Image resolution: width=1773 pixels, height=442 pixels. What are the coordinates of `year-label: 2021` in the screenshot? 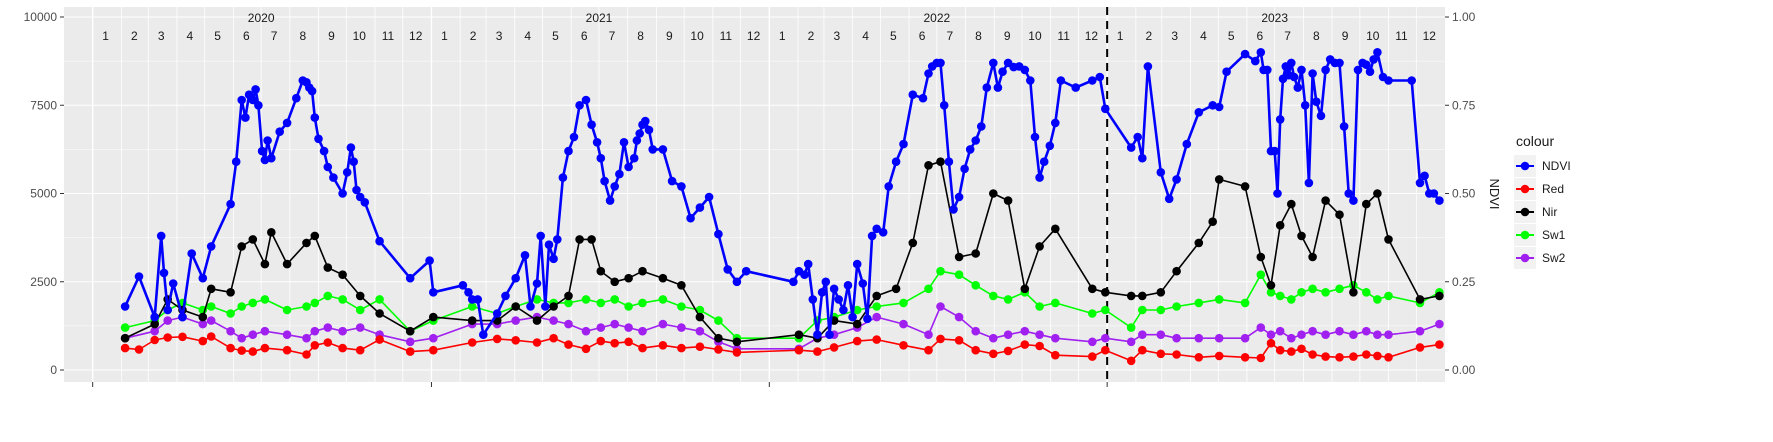 It's located at (599, 18).